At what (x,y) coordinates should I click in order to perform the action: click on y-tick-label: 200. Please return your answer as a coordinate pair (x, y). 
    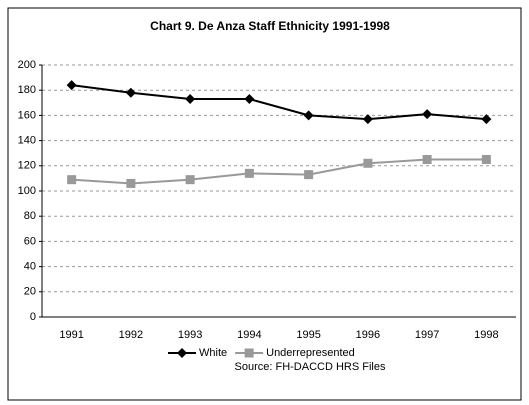
    Looking at the image, I should click on (27, 65).